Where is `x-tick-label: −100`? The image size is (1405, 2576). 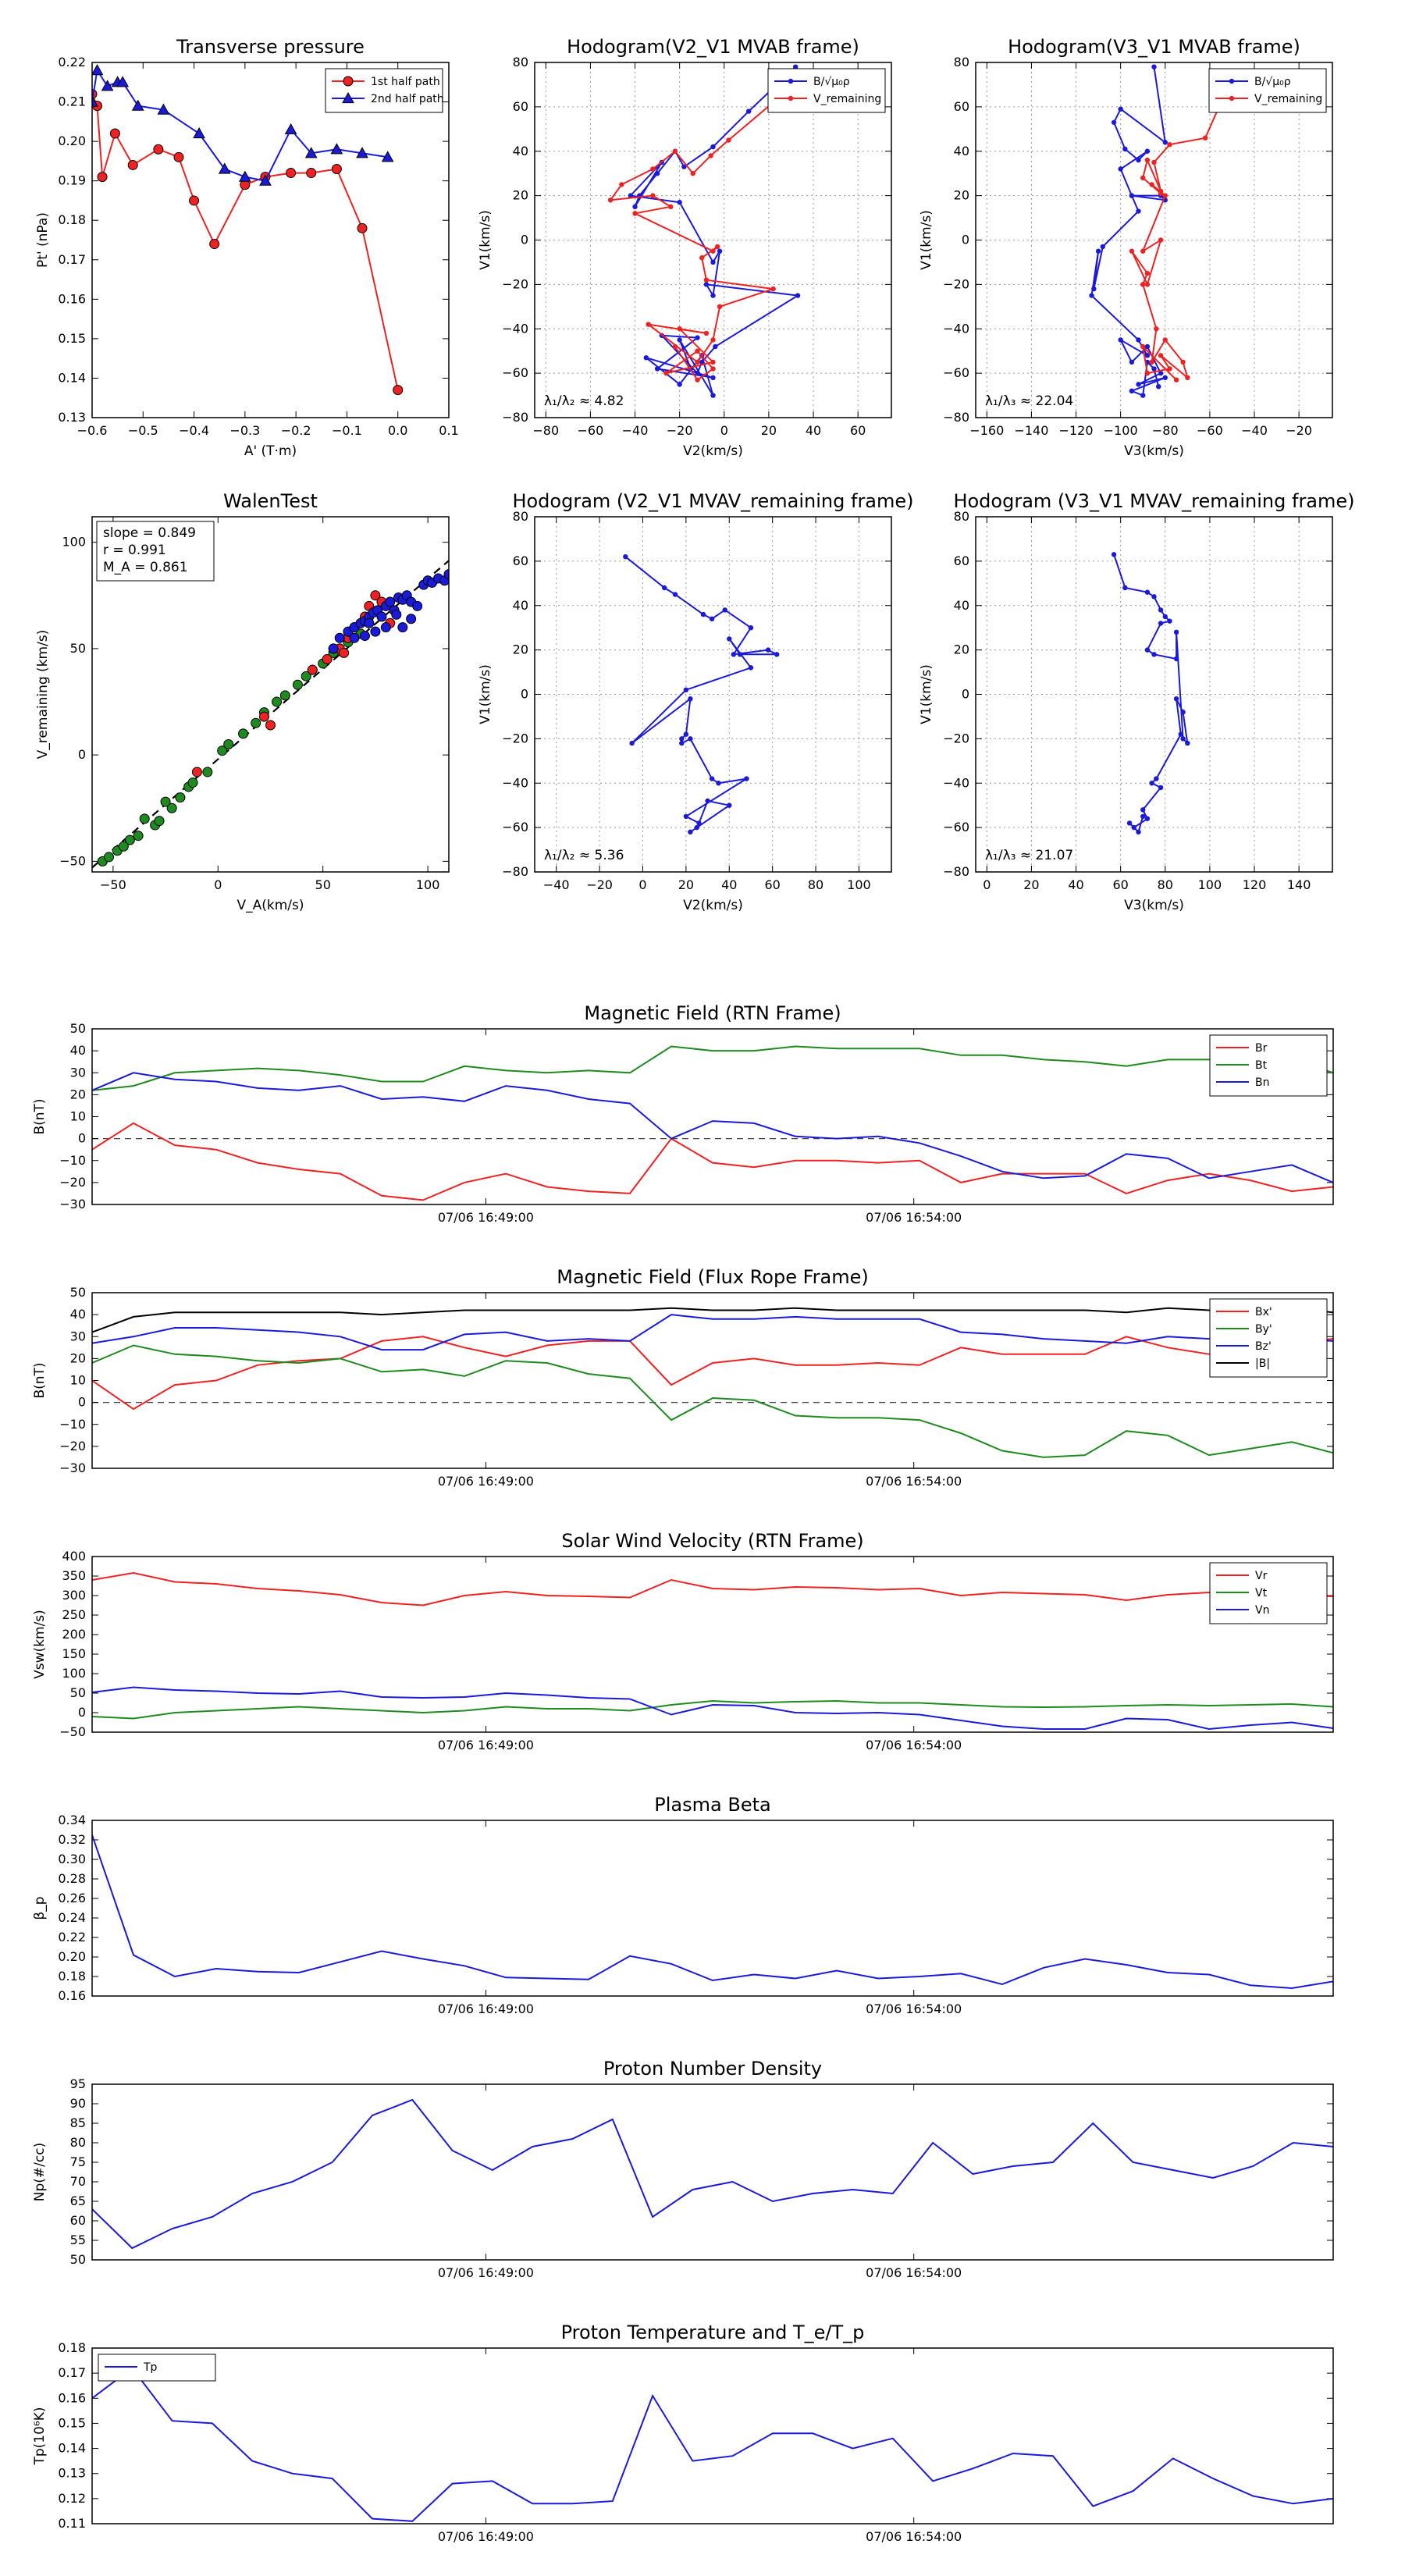
x-tick-label: −100 is located at coordinates (1121, 430).